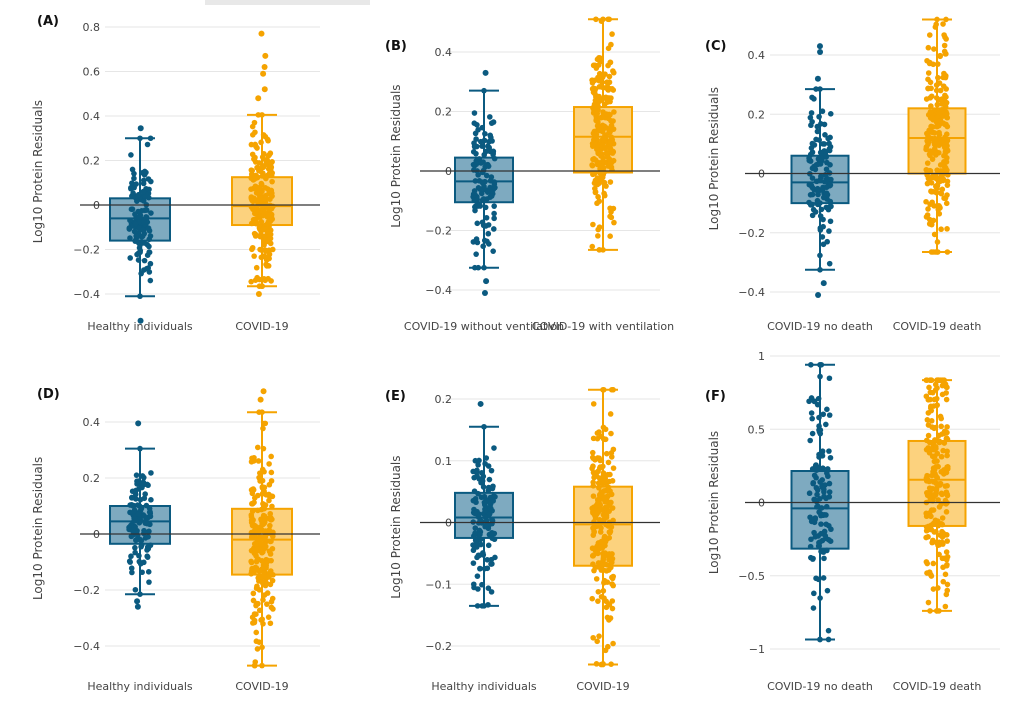  Describe the element at coordinates (715, 46) in the screenshot. I see `panel-label: (C)` at that location.